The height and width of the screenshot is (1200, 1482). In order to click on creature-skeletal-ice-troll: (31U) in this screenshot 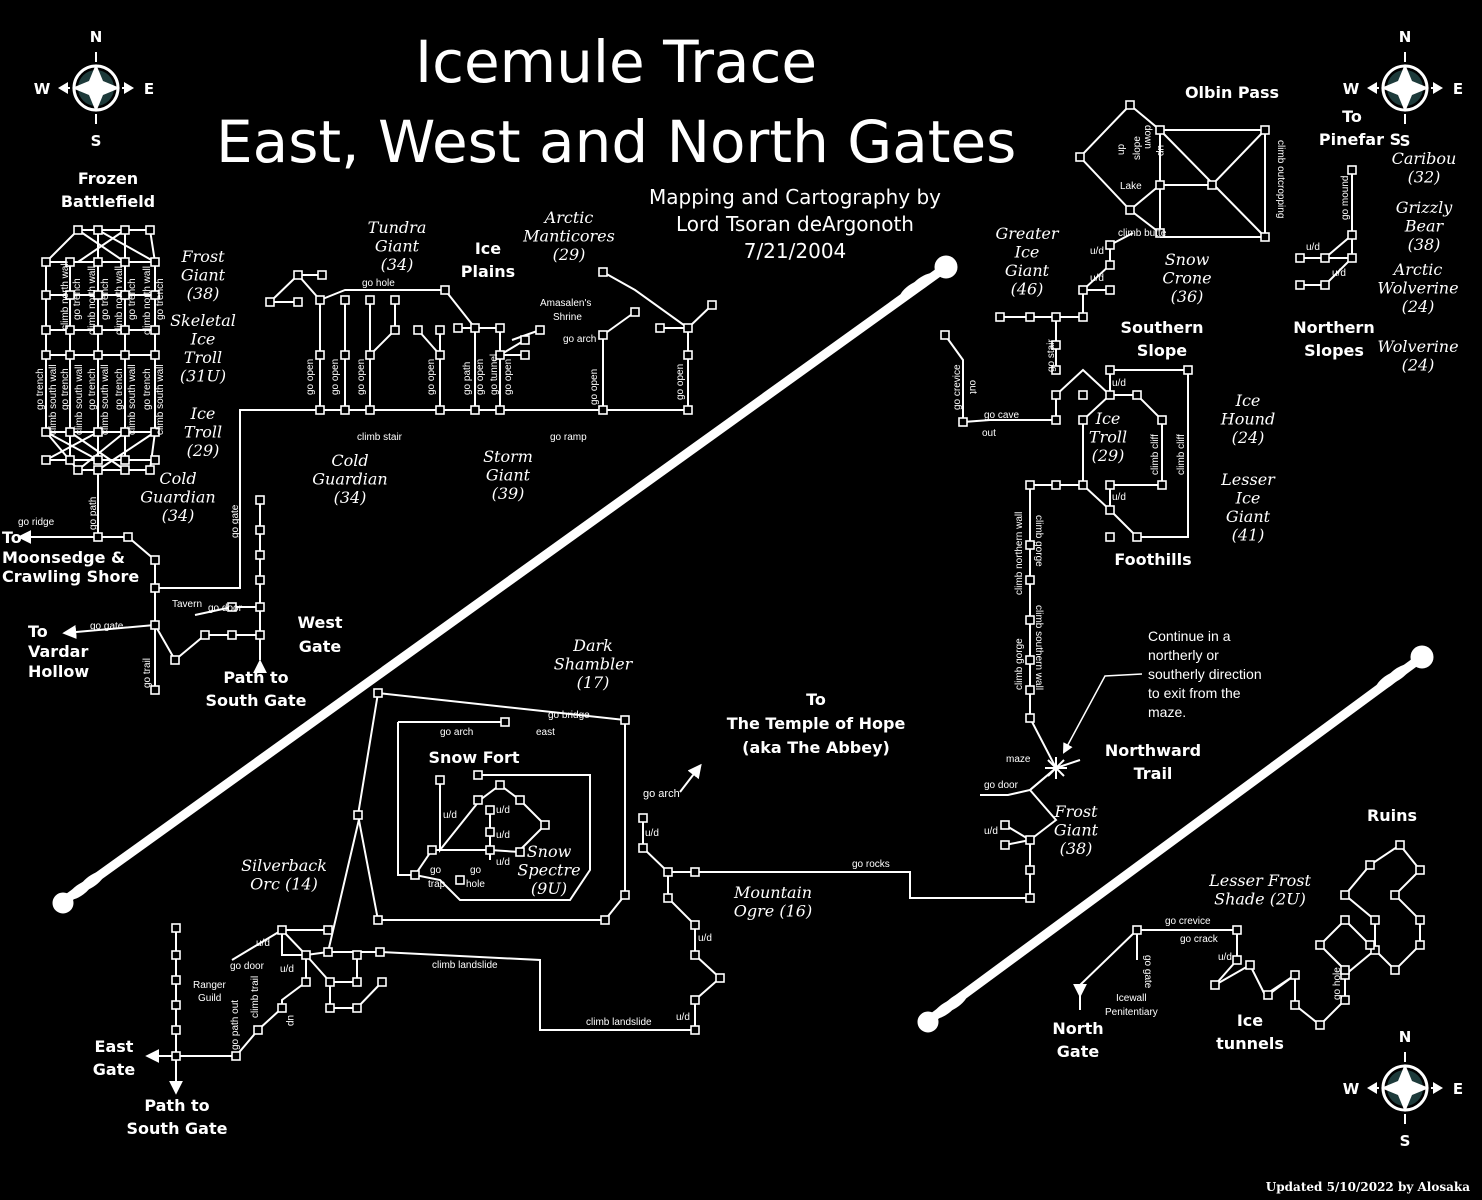, I will do `click(203, 376)`.